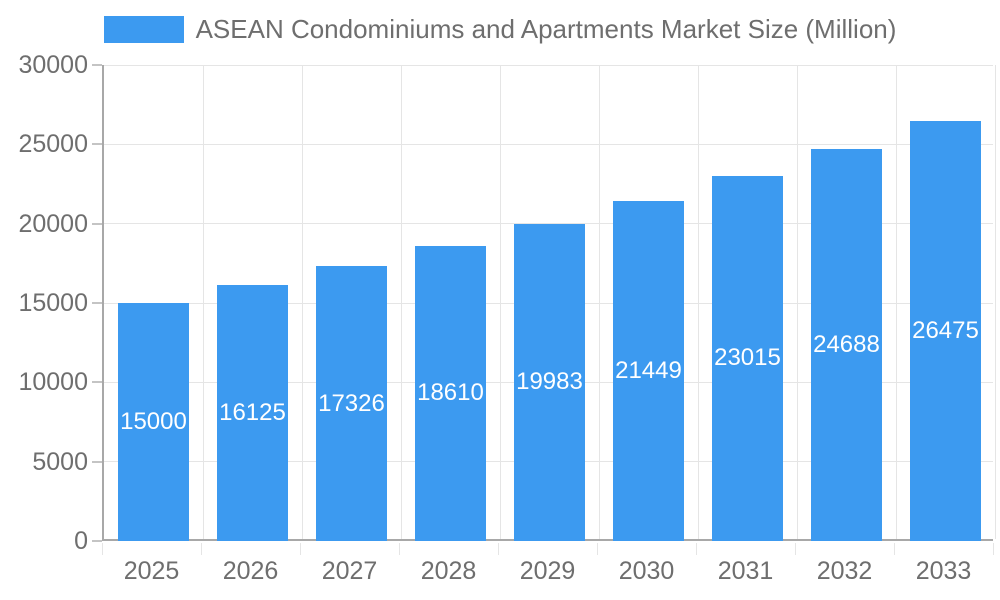 This screenshot has width=1000, height=600. I want to click on y-tick-label: 0, so click(81, 541).